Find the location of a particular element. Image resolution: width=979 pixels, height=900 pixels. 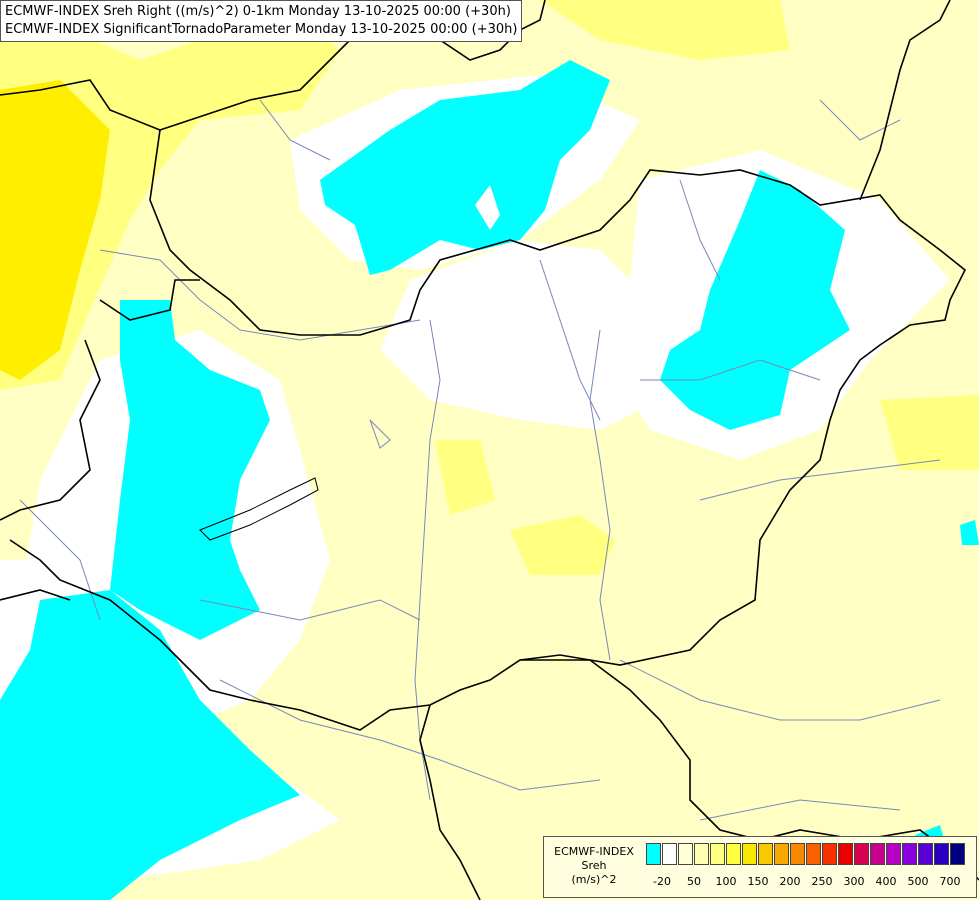

legend-tick-label: 500 is located at coordinates (918, 881).